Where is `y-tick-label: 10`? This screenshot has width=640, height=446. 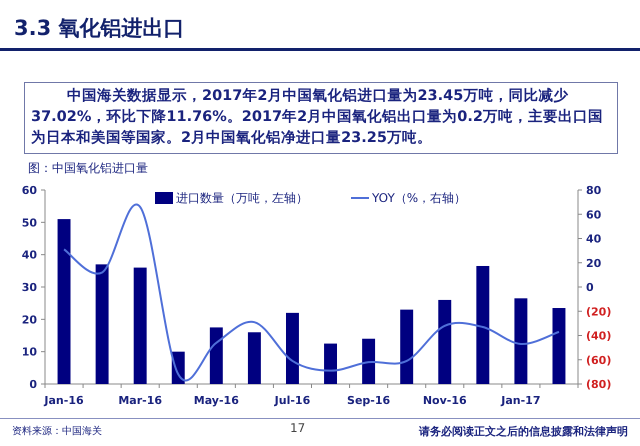 y-tick-label: 10 is located at coordinates (30, 352).